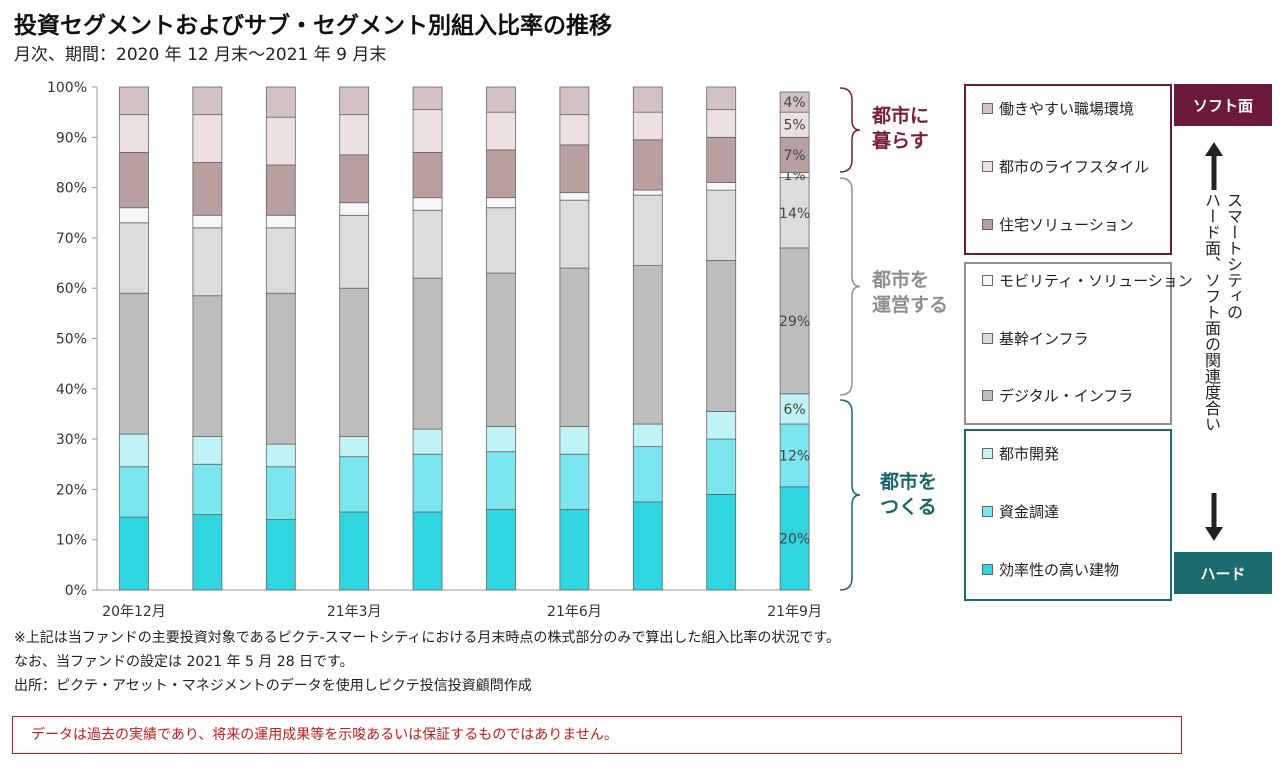 This screenshot has height=767, width=1280. I want to click on legend-label: 都市のライフスタイル, so click(1074, 167).